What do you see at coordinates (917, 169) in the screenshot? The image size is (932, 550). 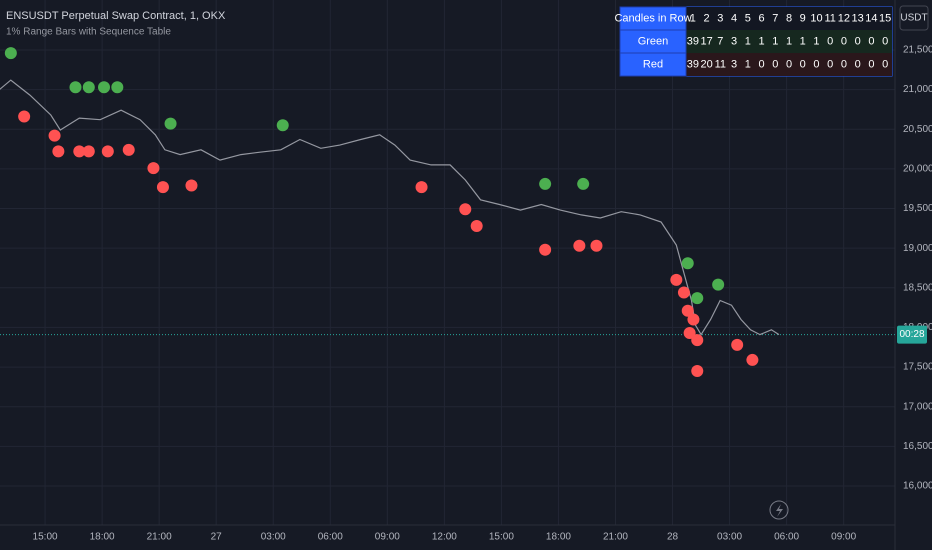 I see `y-tick-label: 20,000` at bounding box center [917, 169].